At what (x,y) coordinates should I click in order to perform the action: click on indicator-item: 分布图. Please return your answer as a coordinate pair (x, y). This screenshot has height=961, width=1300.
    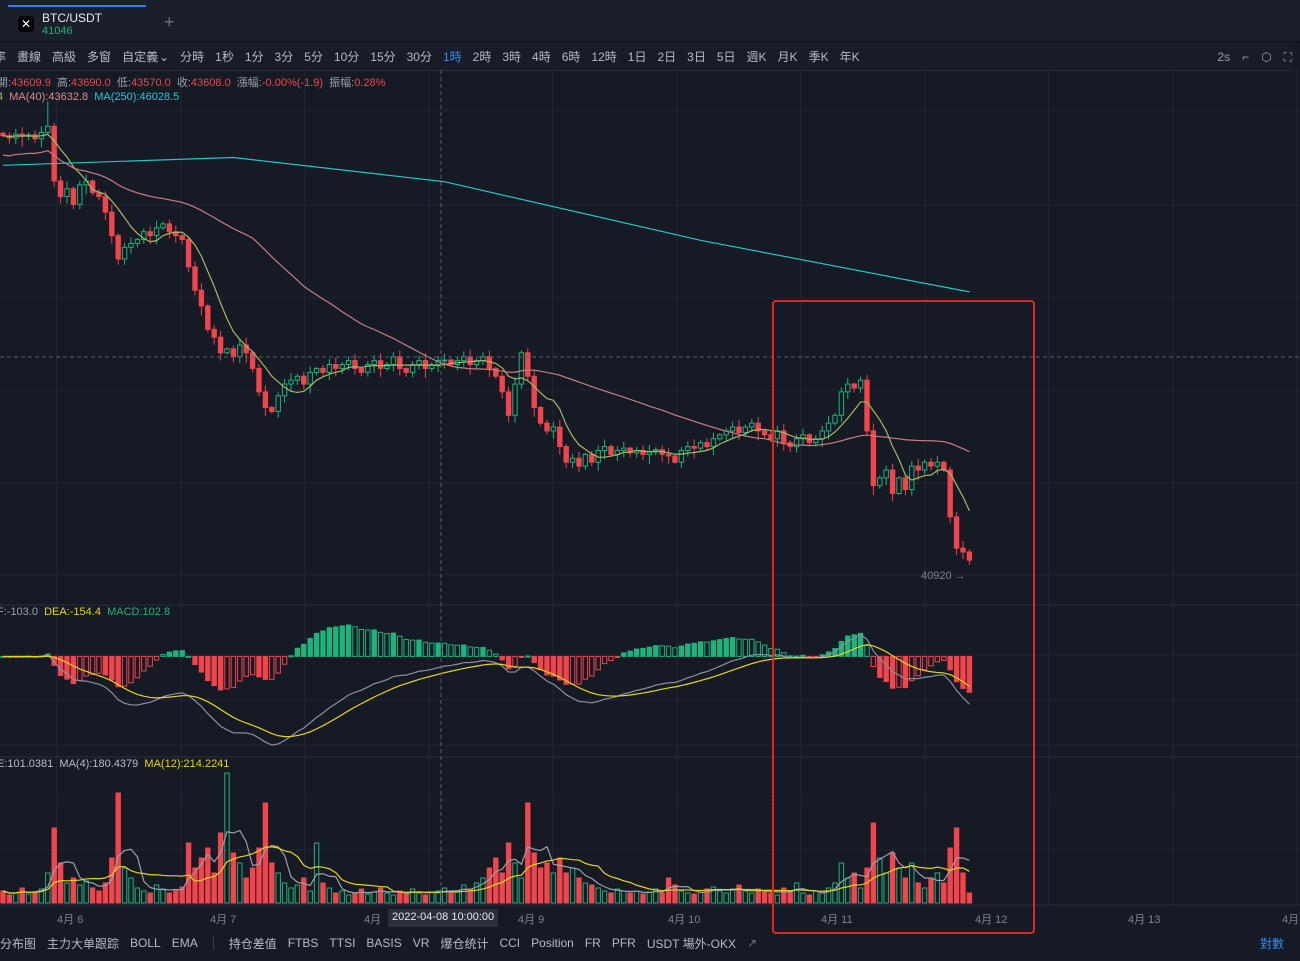
    Looking at the image, I should click on (18, 943).